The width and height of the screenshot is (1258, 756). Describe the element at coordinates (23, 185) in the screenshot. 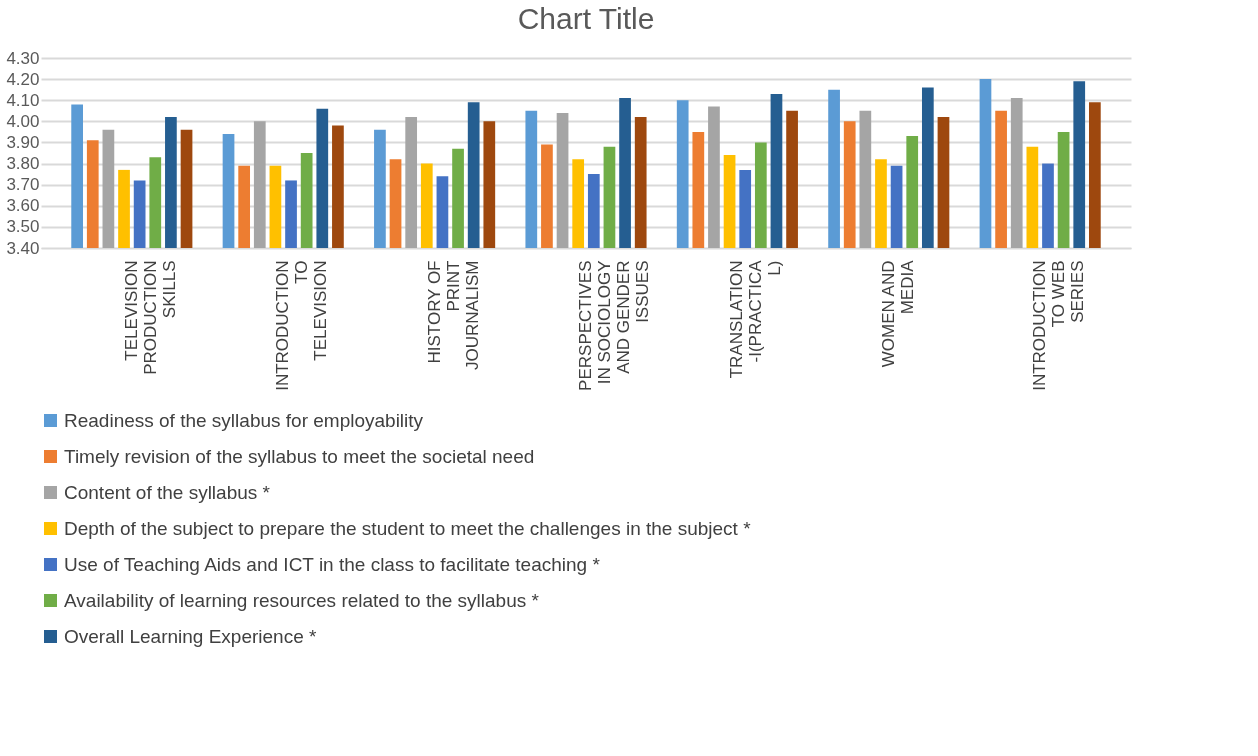

I see `y-tick-label: 3.70` at that location.